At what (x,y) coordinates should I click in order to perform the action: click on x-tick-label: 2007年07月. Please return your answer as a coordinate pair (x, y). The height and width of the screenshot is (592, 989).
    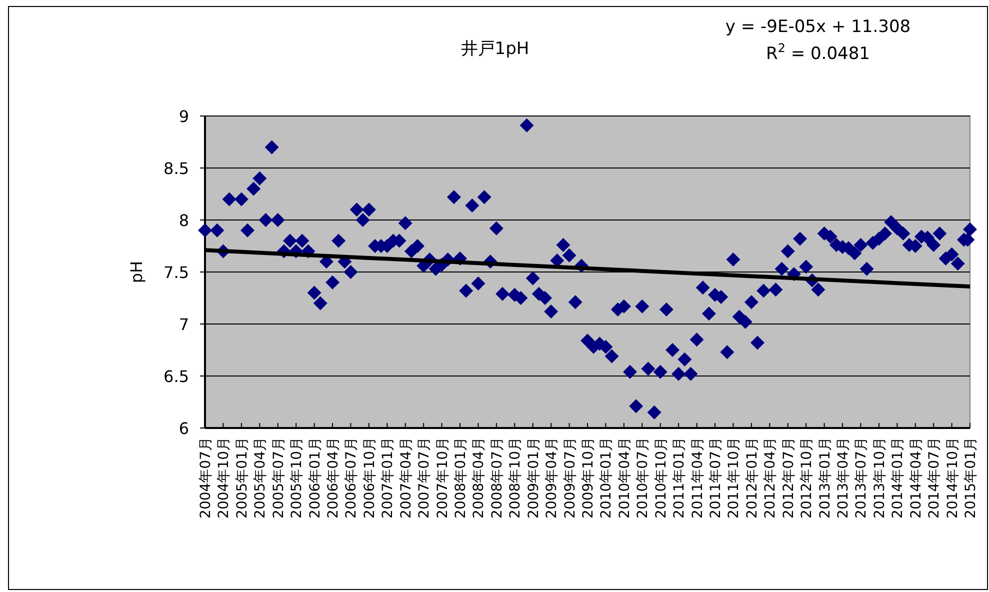
    Looking at the image, I should click on (424, 477).